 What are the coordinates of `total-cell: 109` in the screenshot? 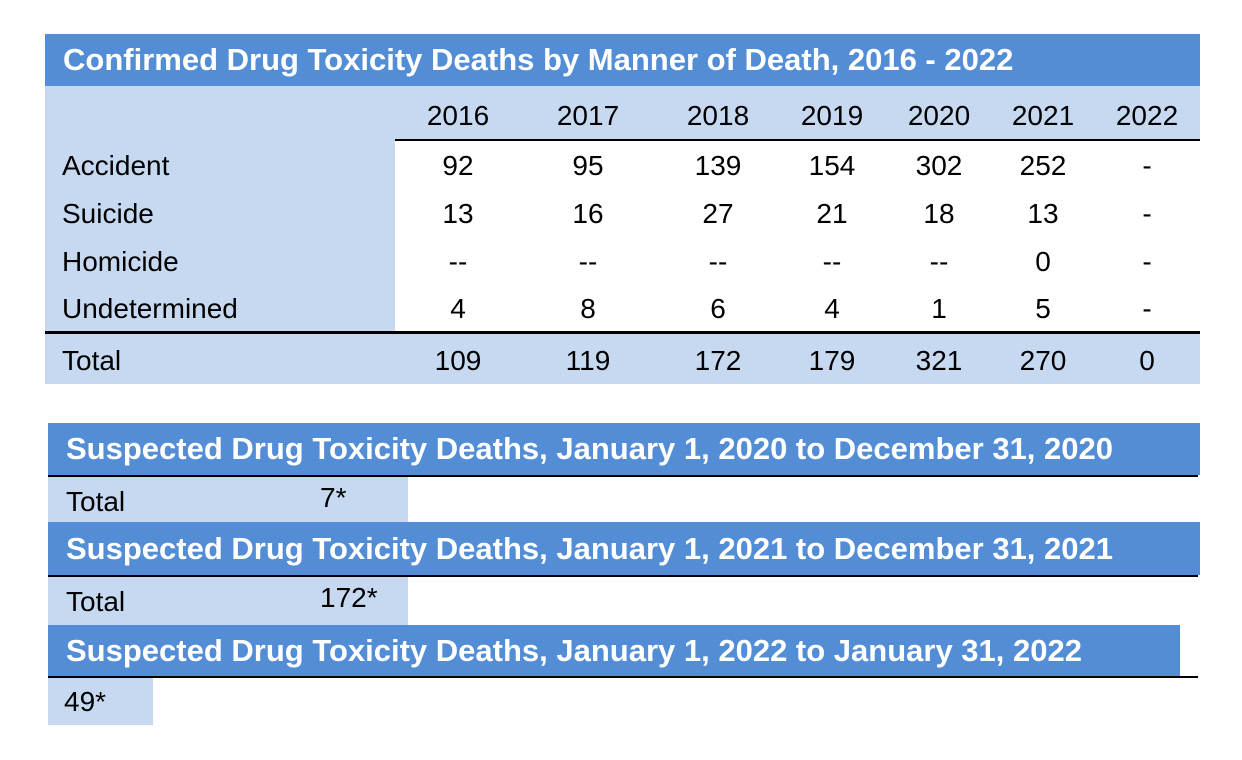 It's located at (458, 360).